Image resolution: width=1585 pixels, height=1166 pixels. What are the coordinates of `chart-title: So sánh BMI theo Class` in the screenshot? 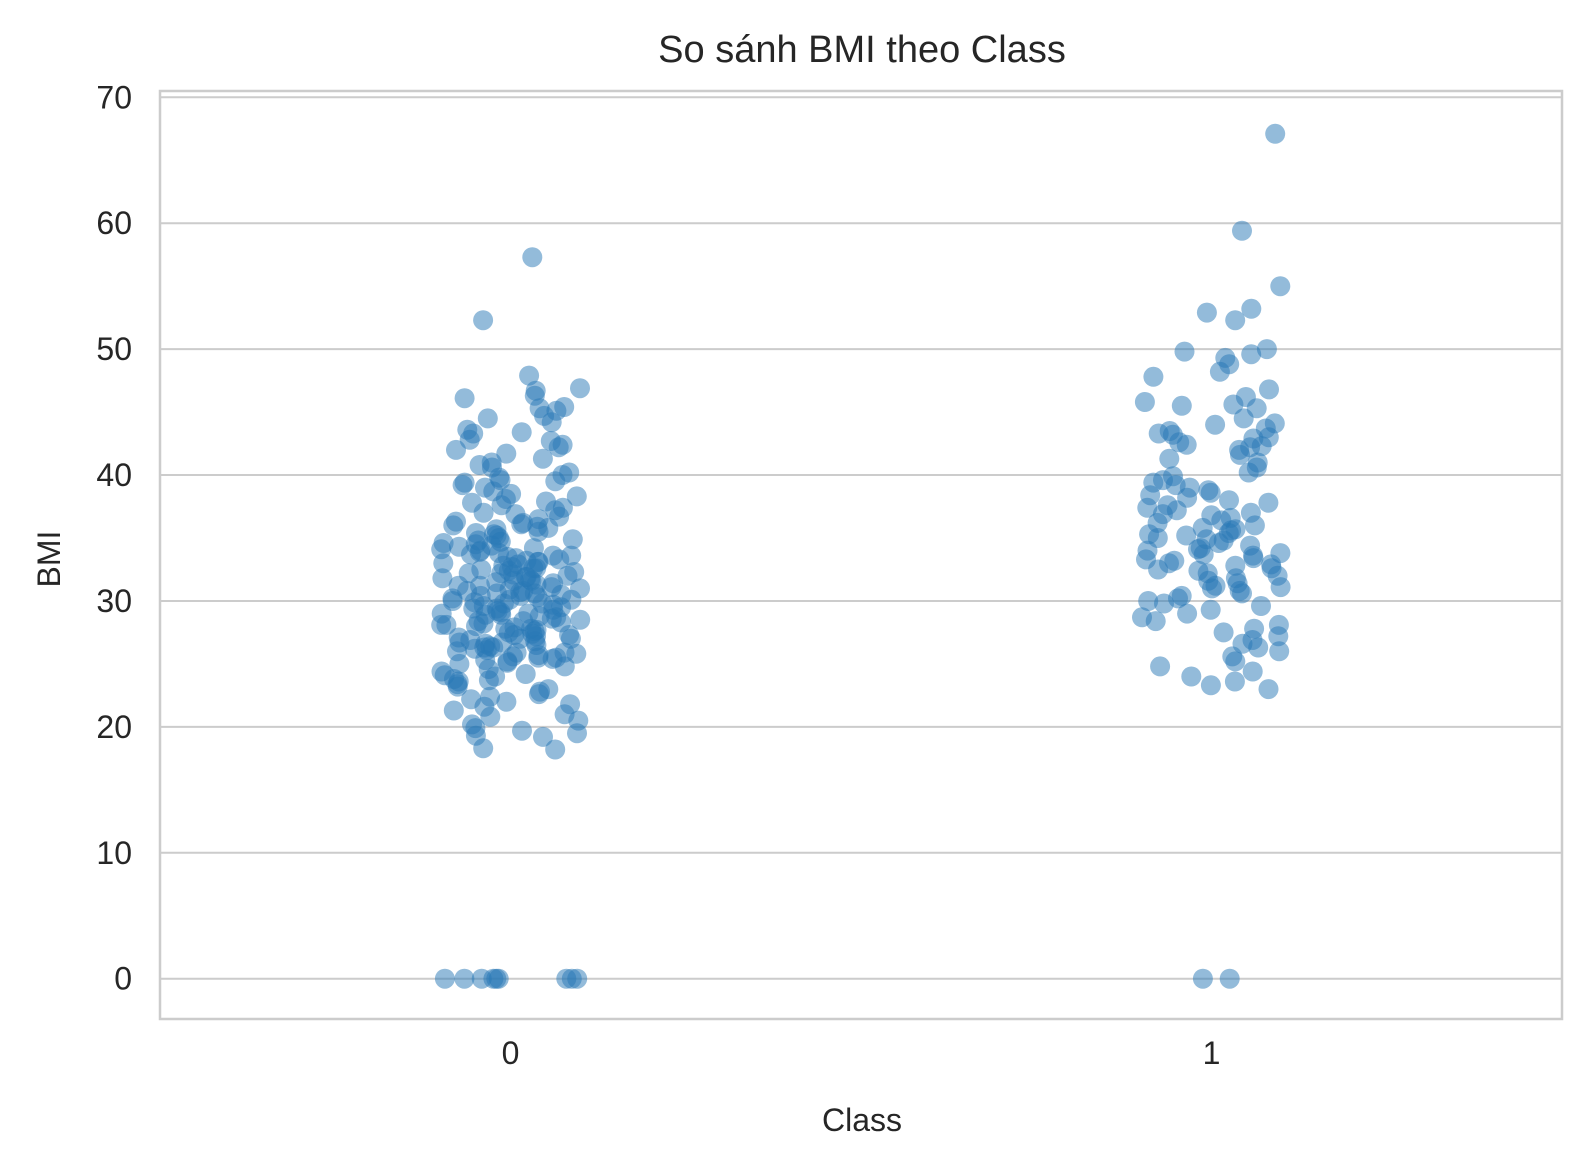 It's located at (862, 50).